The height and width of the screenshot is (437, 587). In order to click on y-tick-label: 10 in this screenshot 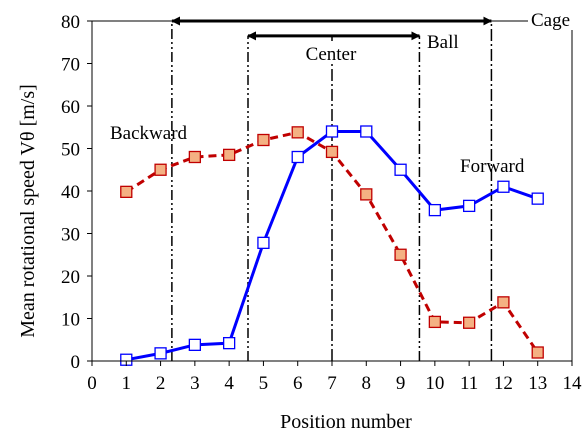, I will do `click(70, 320)`.